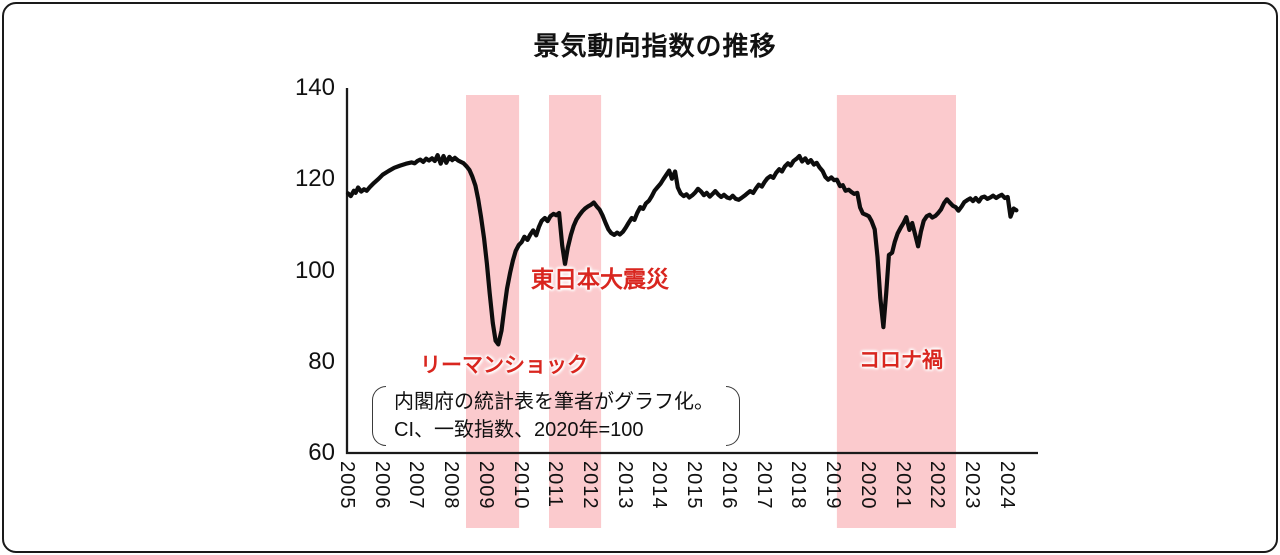  I want to click on source-note-line-1: 内閣府の統計表を筆者がグラフ化。, so click(554, 402).